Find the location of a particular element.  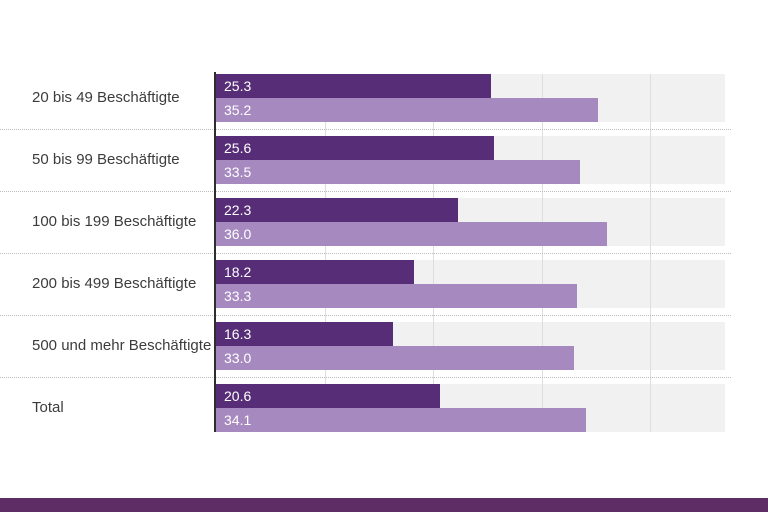

category-row: 200 bis 499 Beschäftigte 18.2 33.3 is located at coordinates (384, 284).